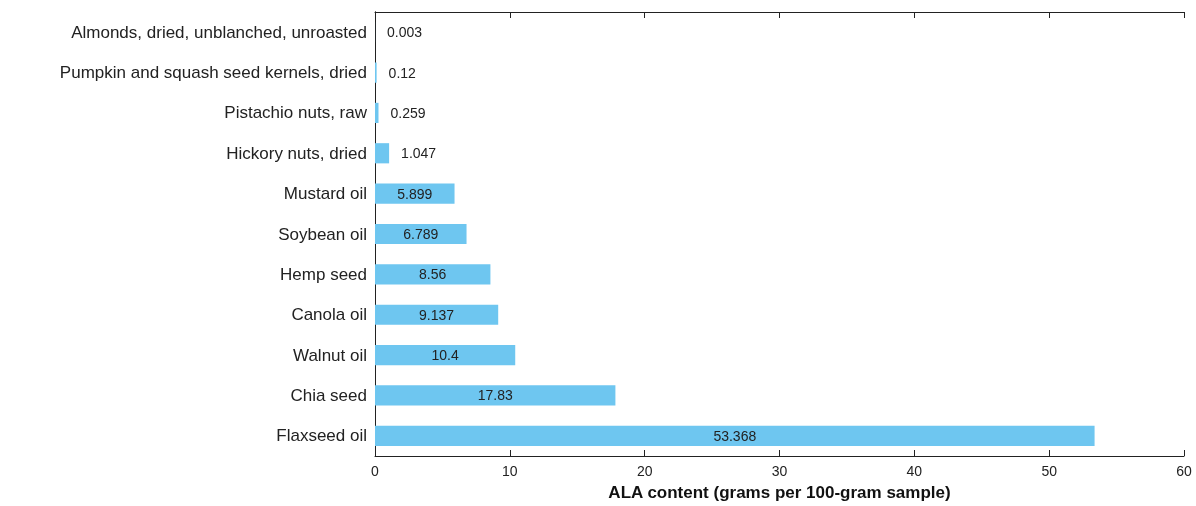 The image size is (1196, 506). I want to click on y-tick-label: Flaxseed oil, so click(321, 436).